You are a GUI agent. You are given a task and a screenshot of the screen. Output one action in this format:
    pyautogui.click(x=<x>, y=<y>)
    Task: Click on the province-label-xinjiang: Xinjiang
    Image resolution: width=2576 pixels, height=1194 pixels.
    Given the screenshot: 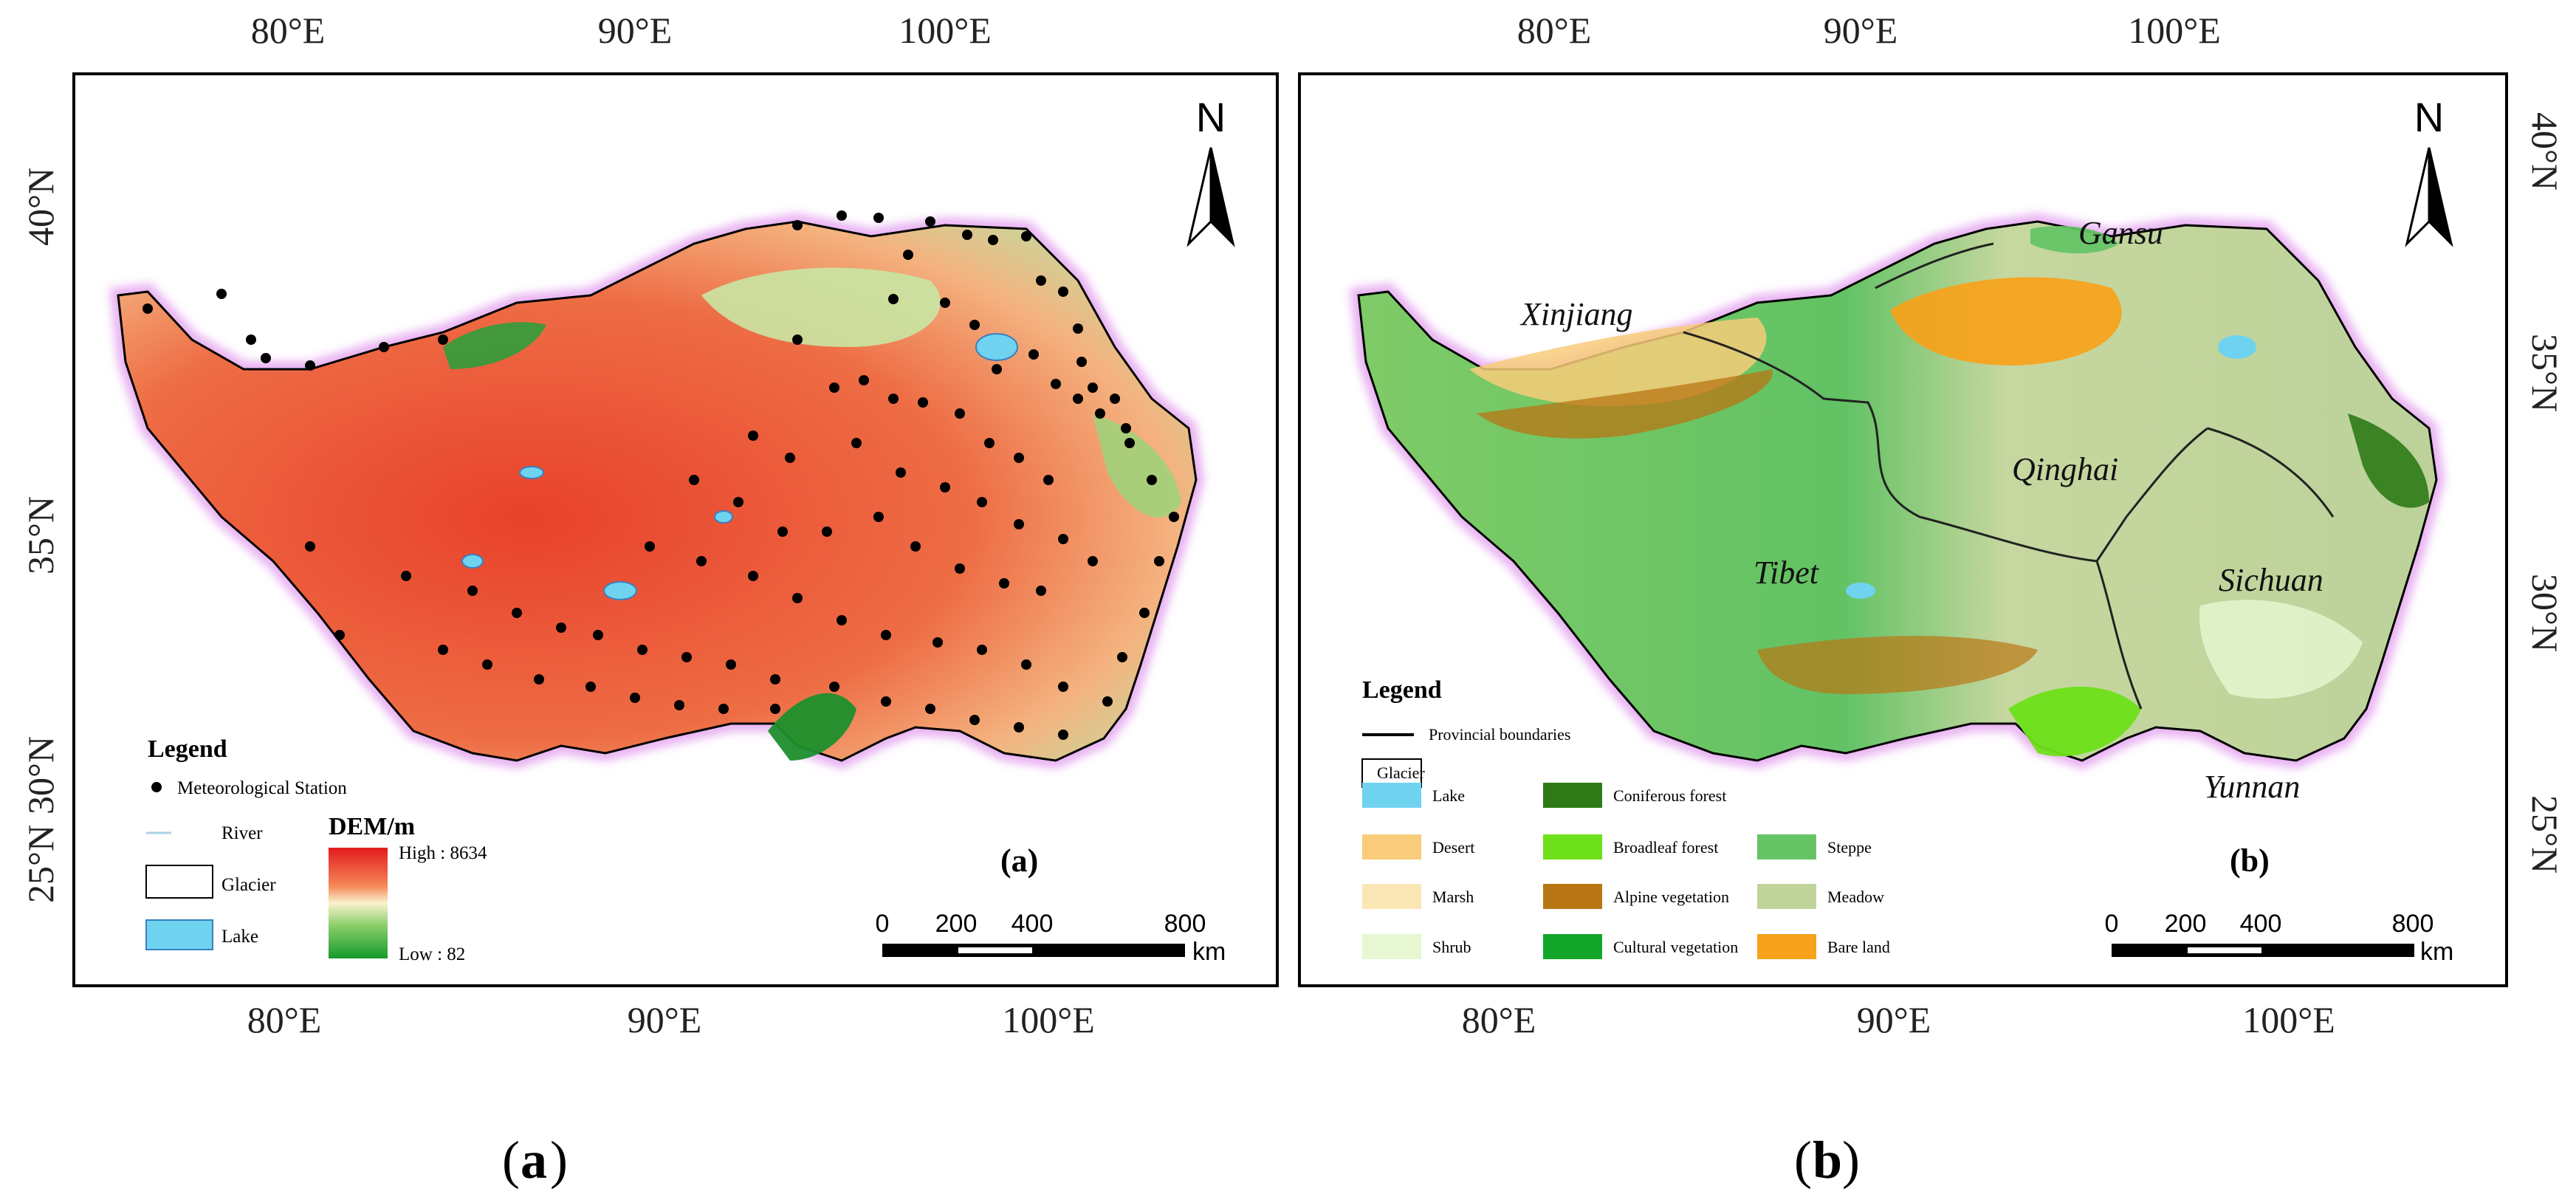 What is the action you would take?
    pyautogui.click(x=1576, y=314)
    